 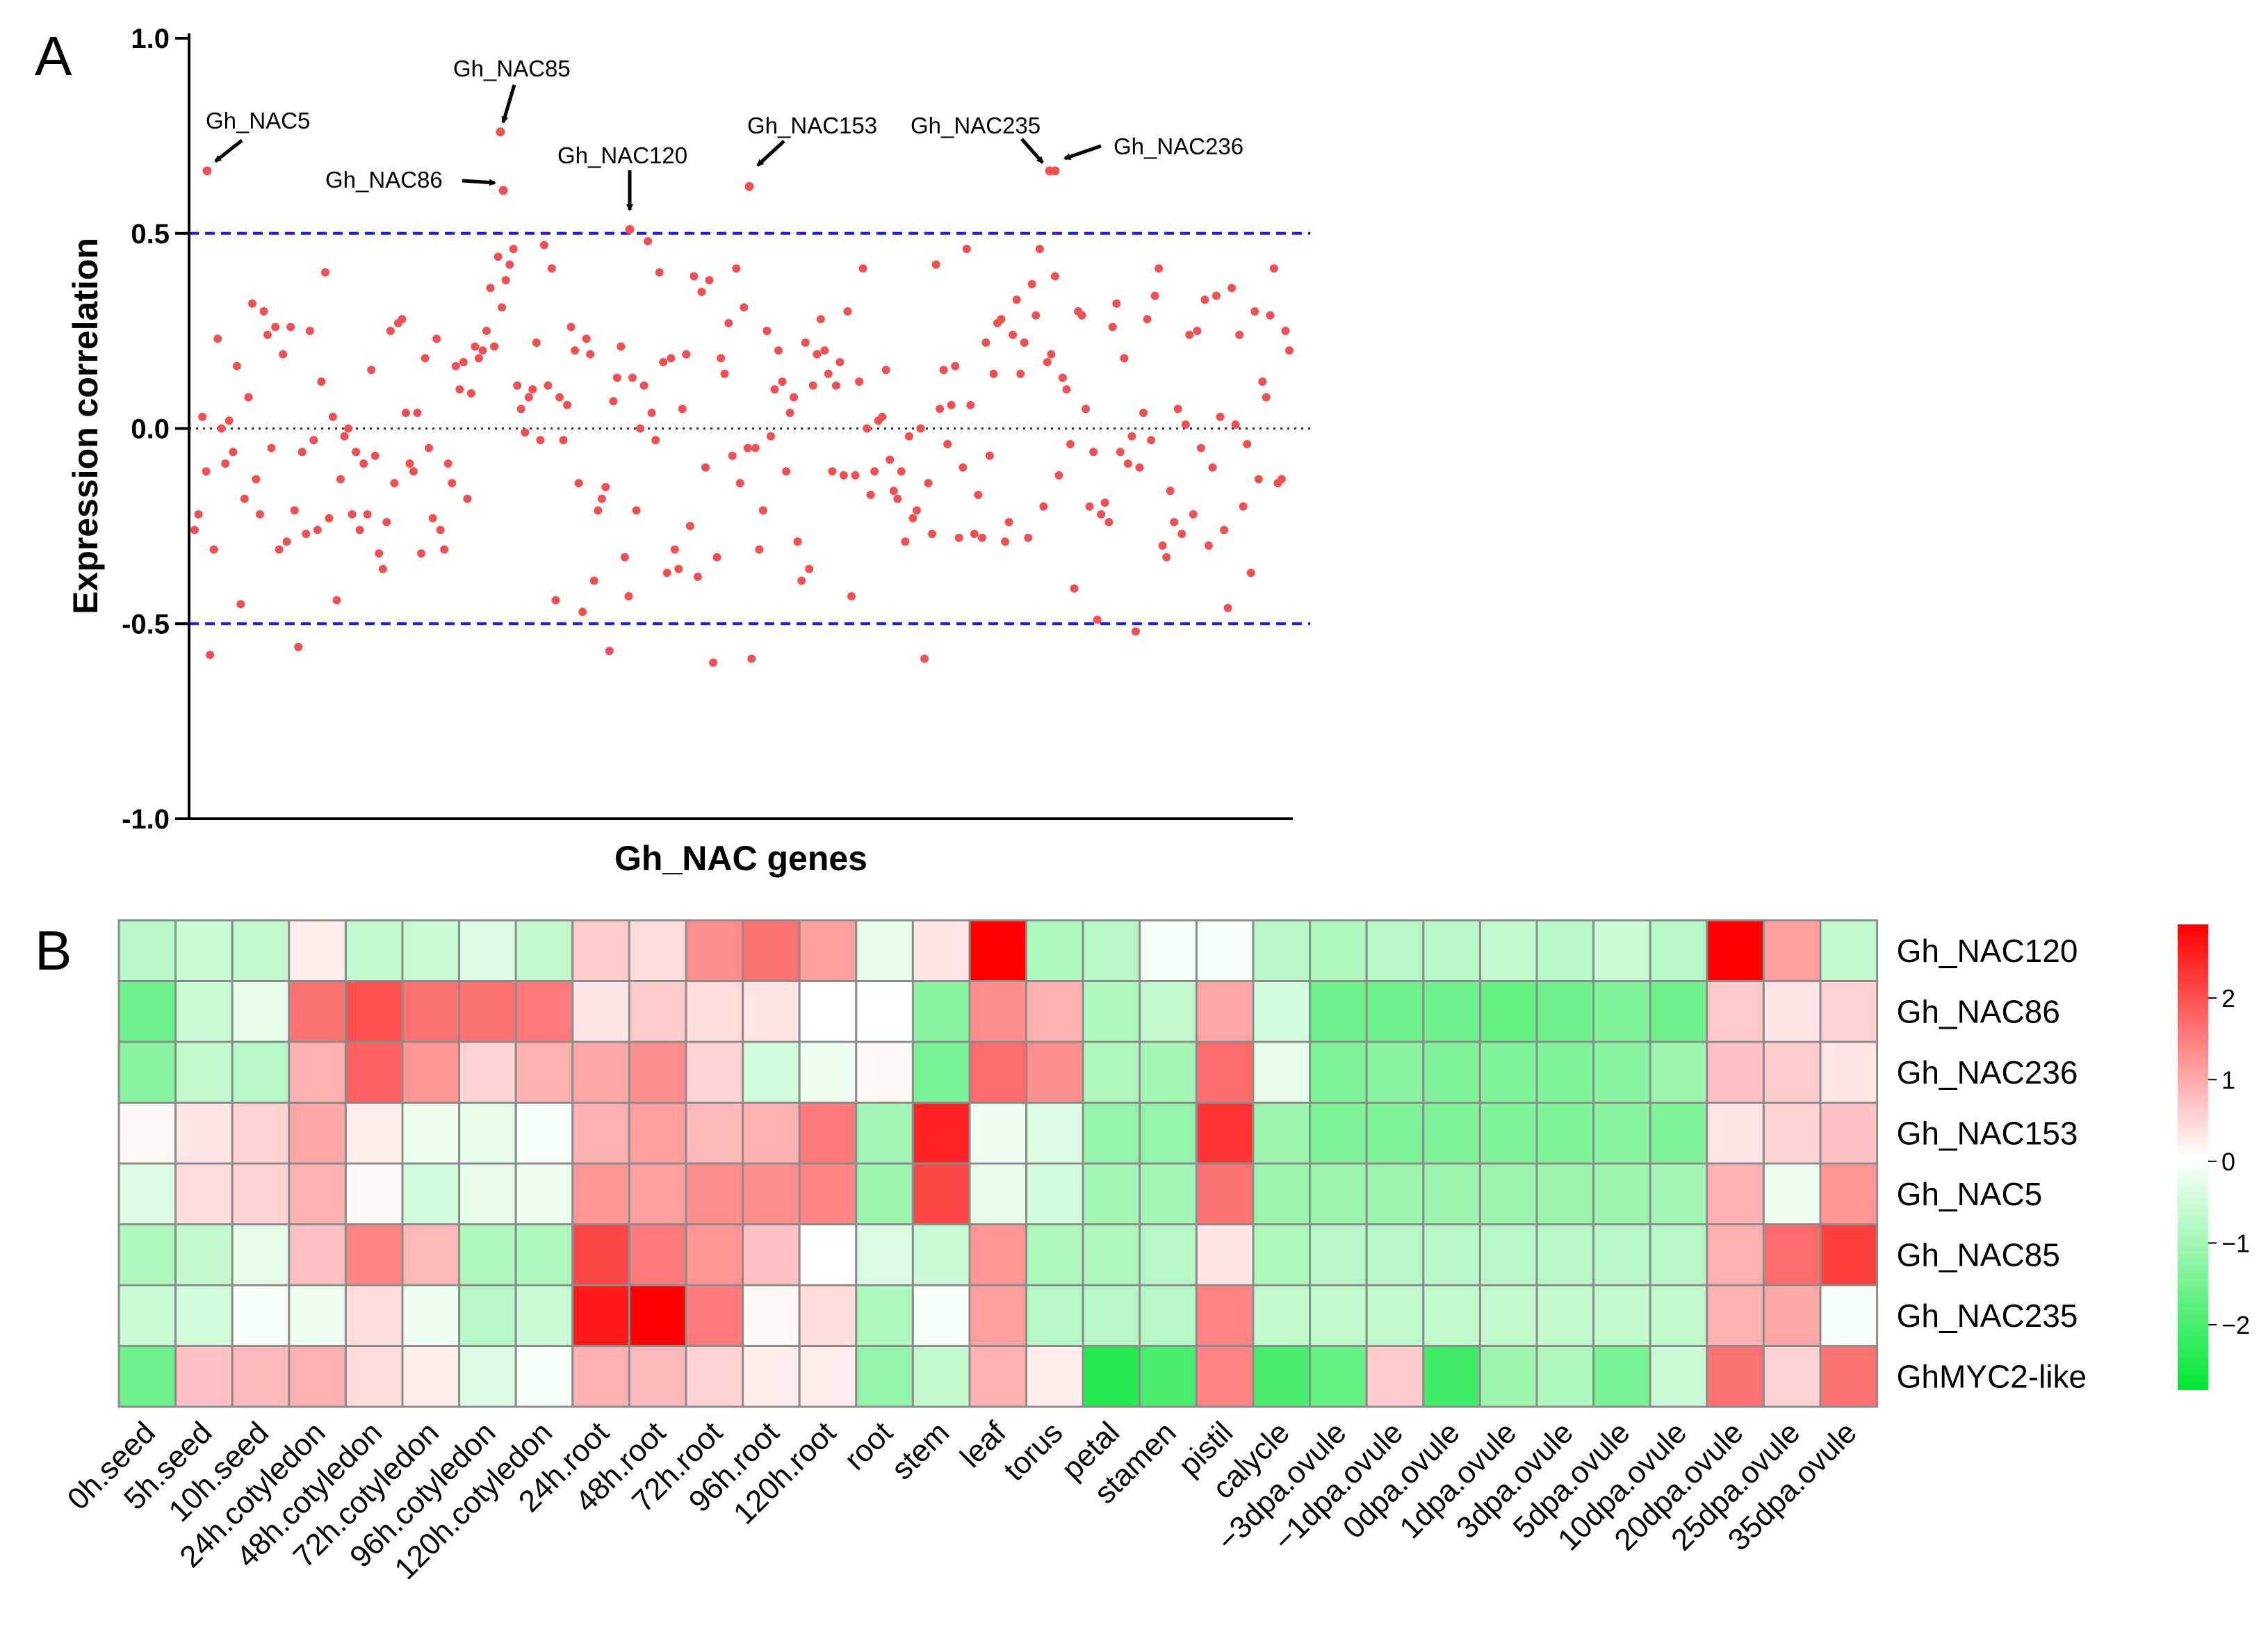 I want to click on legend-tick-label: 0, so click(x=2228, y=1162).